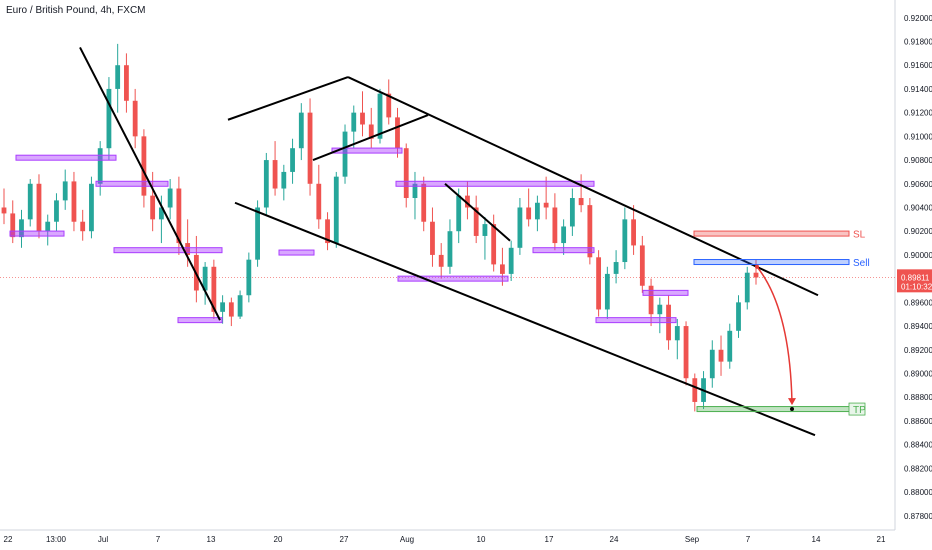 Image resolution: width=932 pixels, height=550 pixels. I want to click on y-tick-label: 0.91000, so click(918, 136).